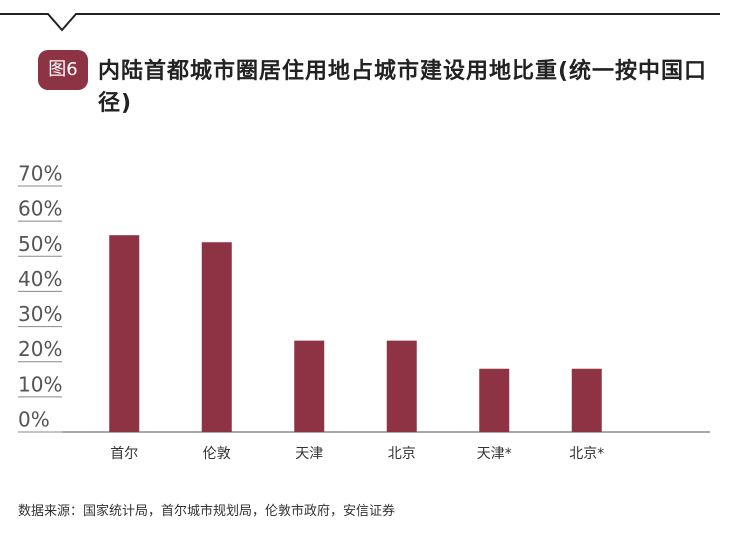  What do you see at coordinates (40, 174) in the screenshot?
I see `y-tick-label: 70%` at bounding box center [40, 174].